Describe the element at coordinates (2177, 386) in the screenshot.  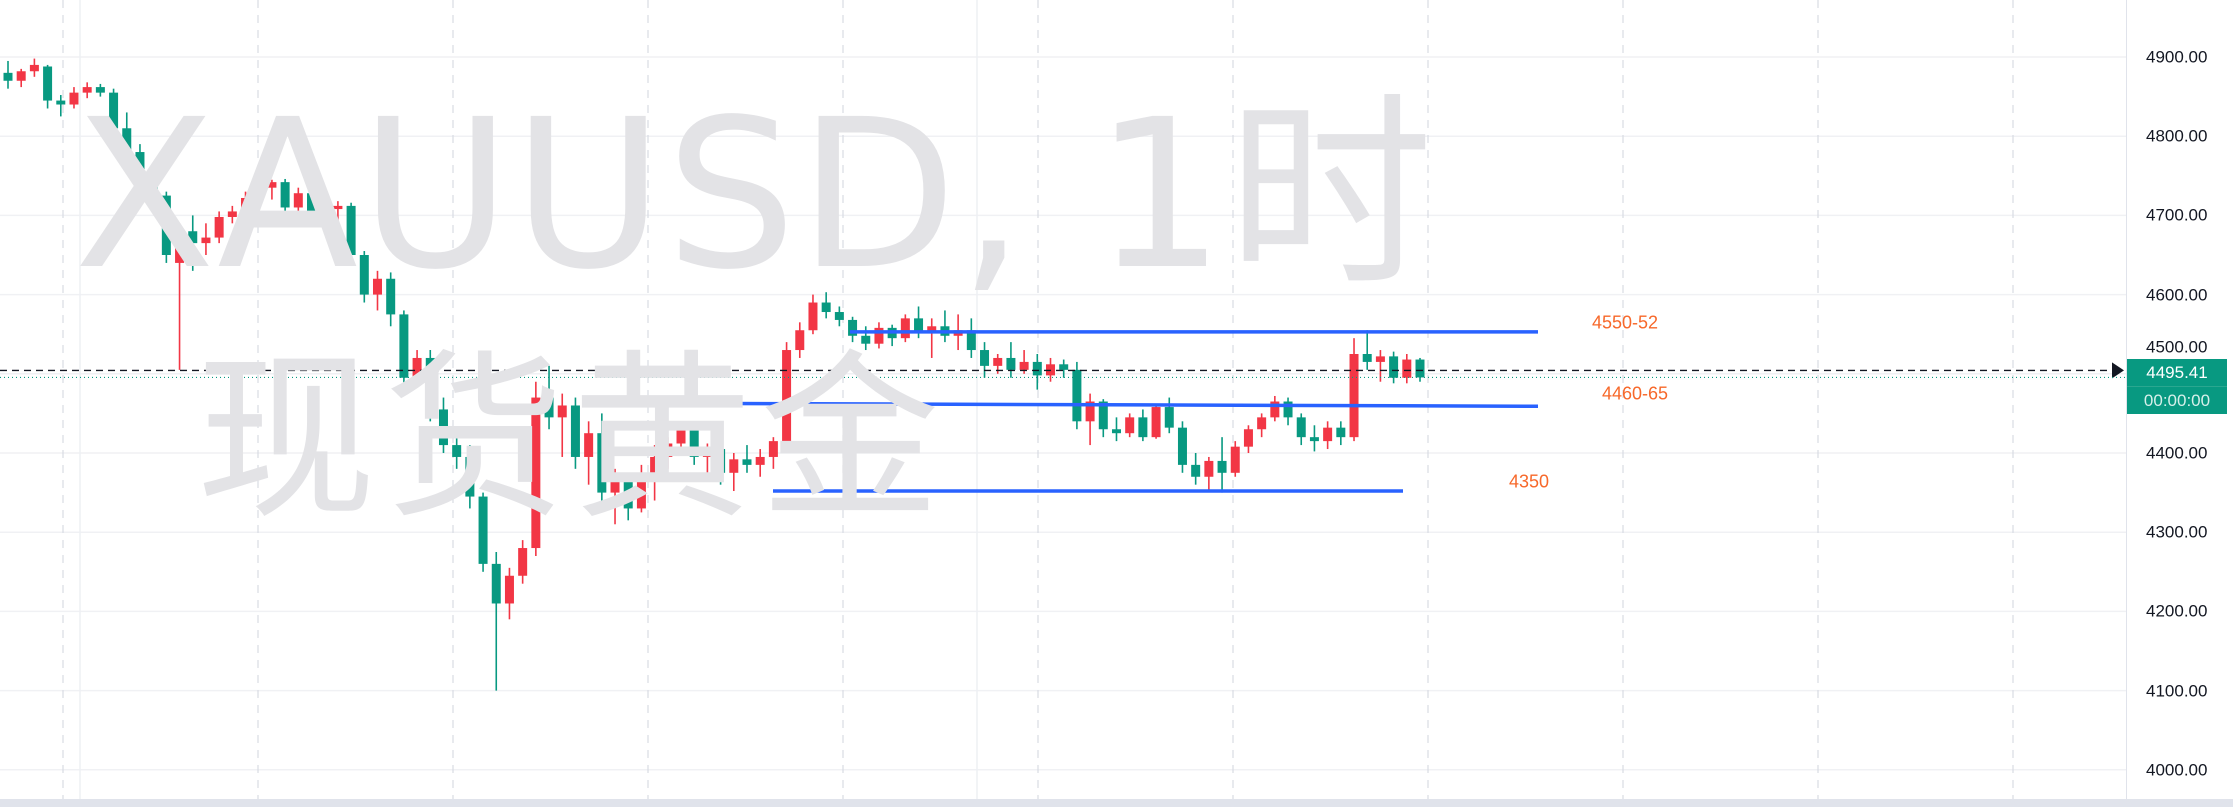
I see `last-price-badge: 4495.41 00:00:00` at that location.